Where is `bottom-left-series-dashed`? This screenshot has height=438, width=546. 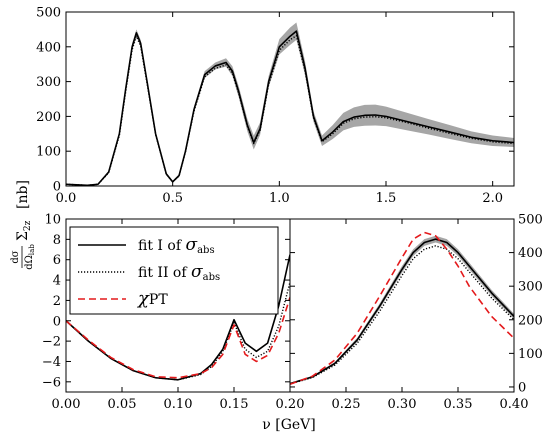 bottom-left-series-dashed is located at coordinates (178, 338).